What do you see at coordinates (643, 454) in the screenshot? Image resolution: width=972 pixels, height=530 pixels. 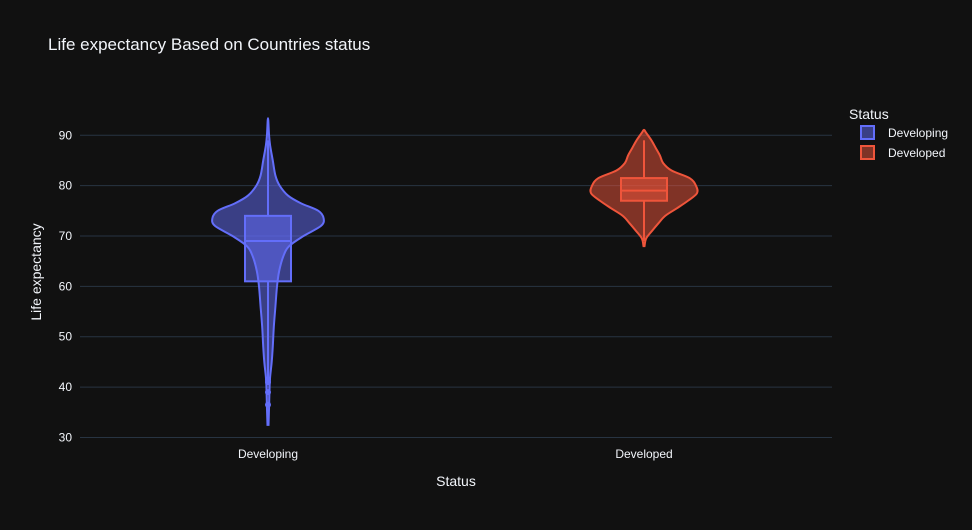 I see `x-tick-label: Developed` at bounding box center [643, 454].